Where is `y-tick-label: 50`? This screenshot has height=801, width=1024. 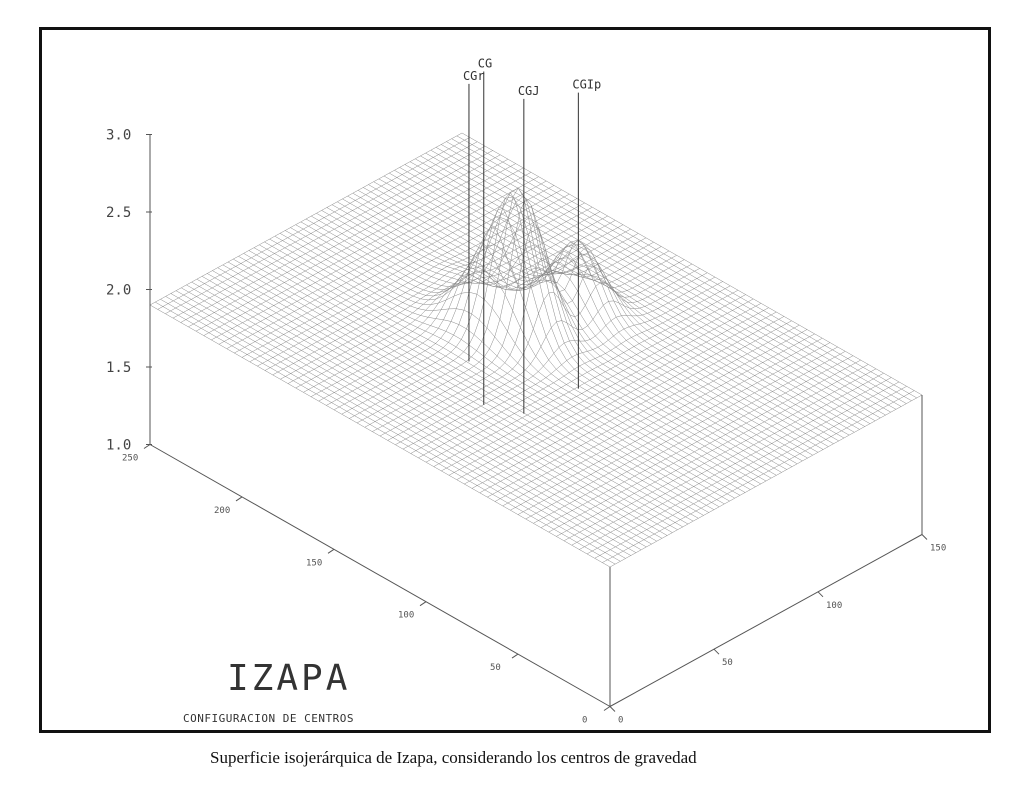
y-tick-label: 50 is located at coordinates (727, 663).